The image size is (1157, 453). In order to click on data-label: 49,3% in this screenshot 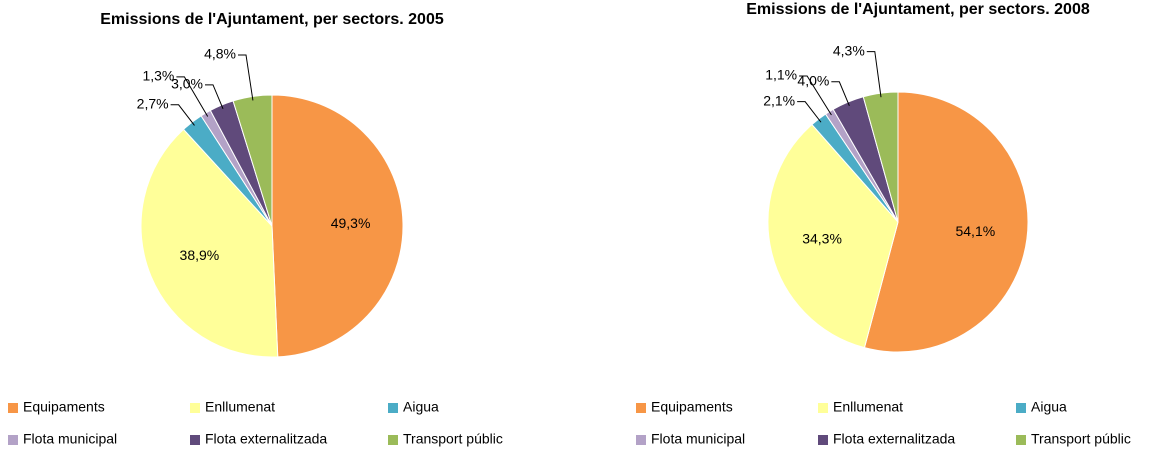, I will do `click(351, 223)`.